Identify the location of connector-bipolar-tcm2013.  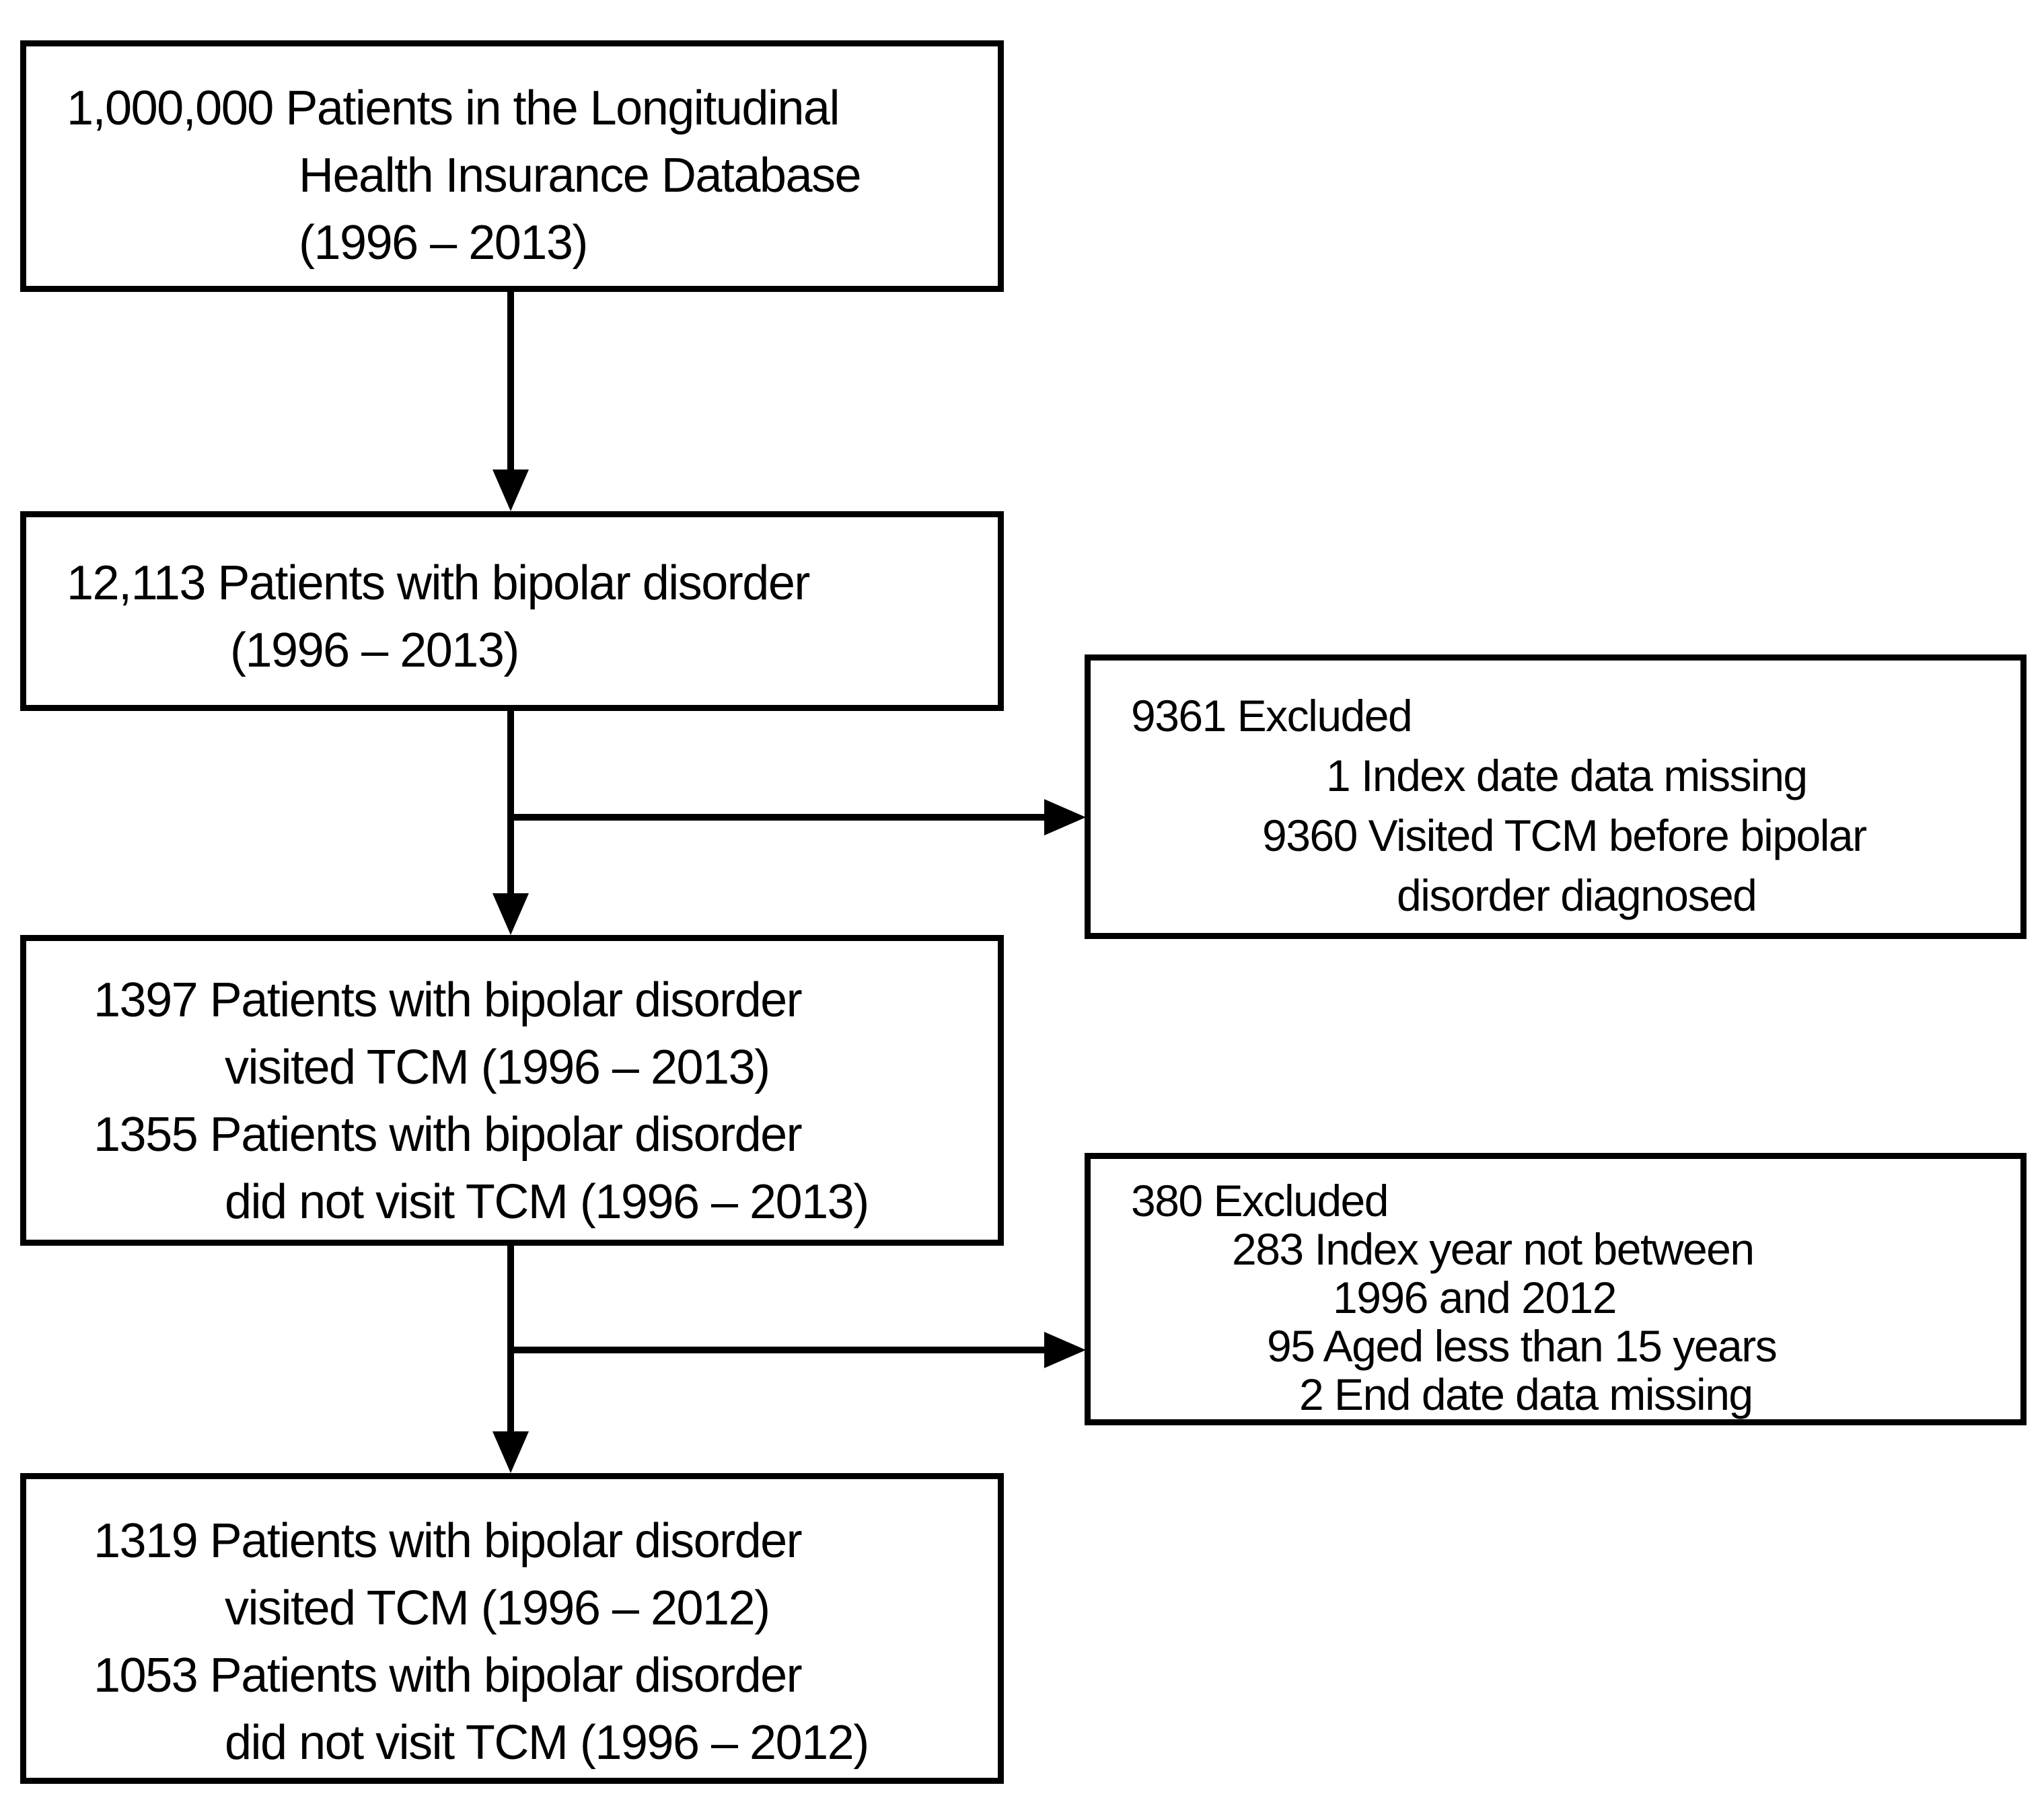
(510, 803).